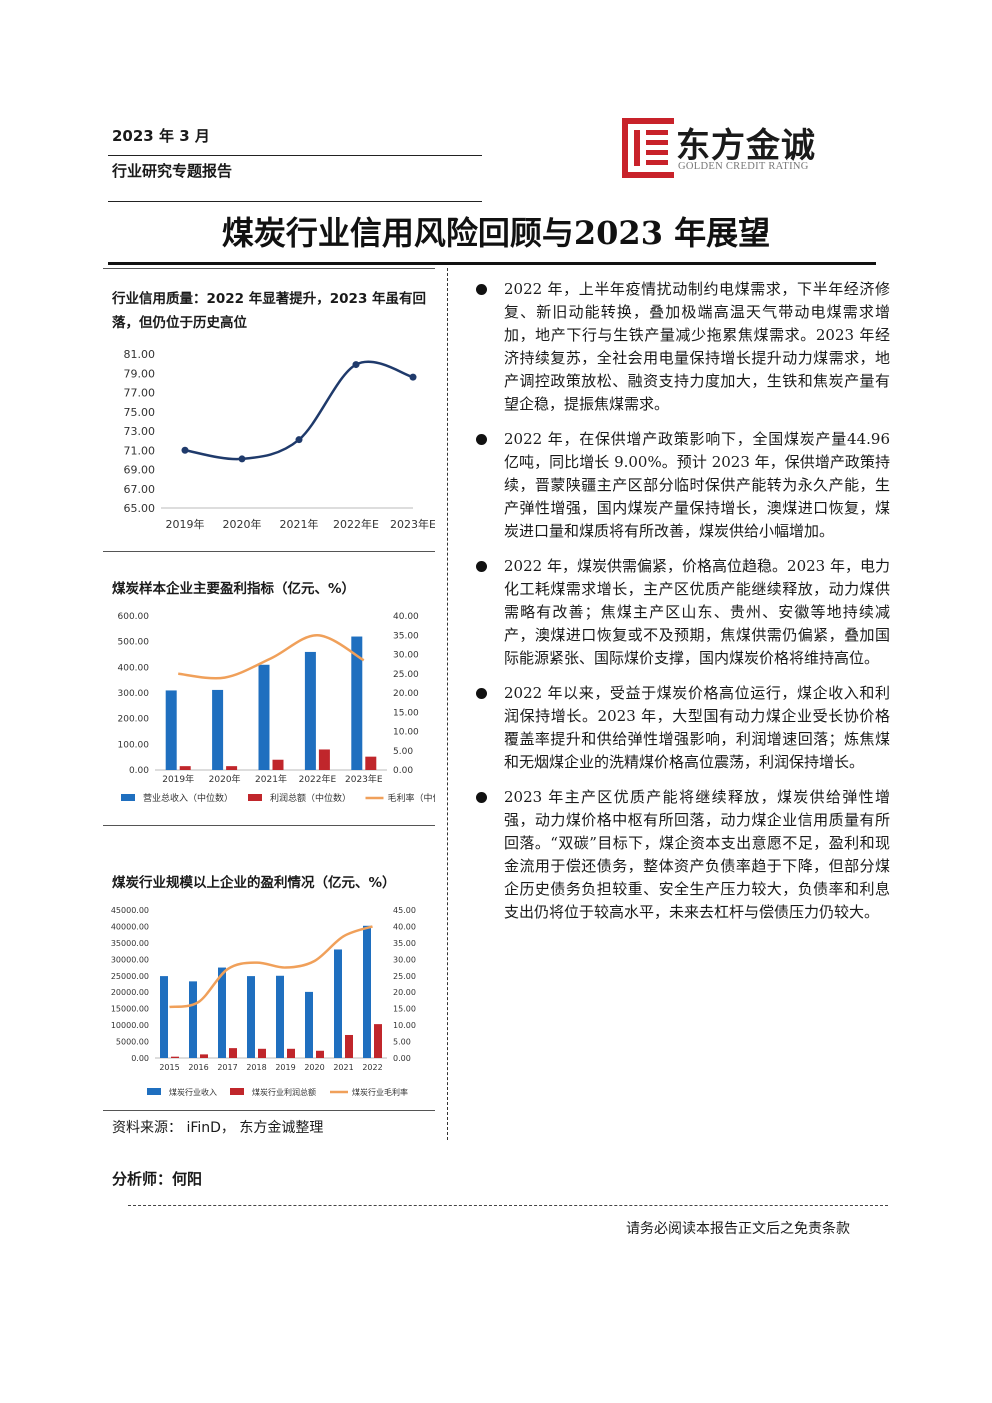 This screenshot has height=1403, width=992. What do you see at coordinates (198, 1067) in the screenshot?
I see `x-tick-label: 2016` at bounding box center [198, 1067].